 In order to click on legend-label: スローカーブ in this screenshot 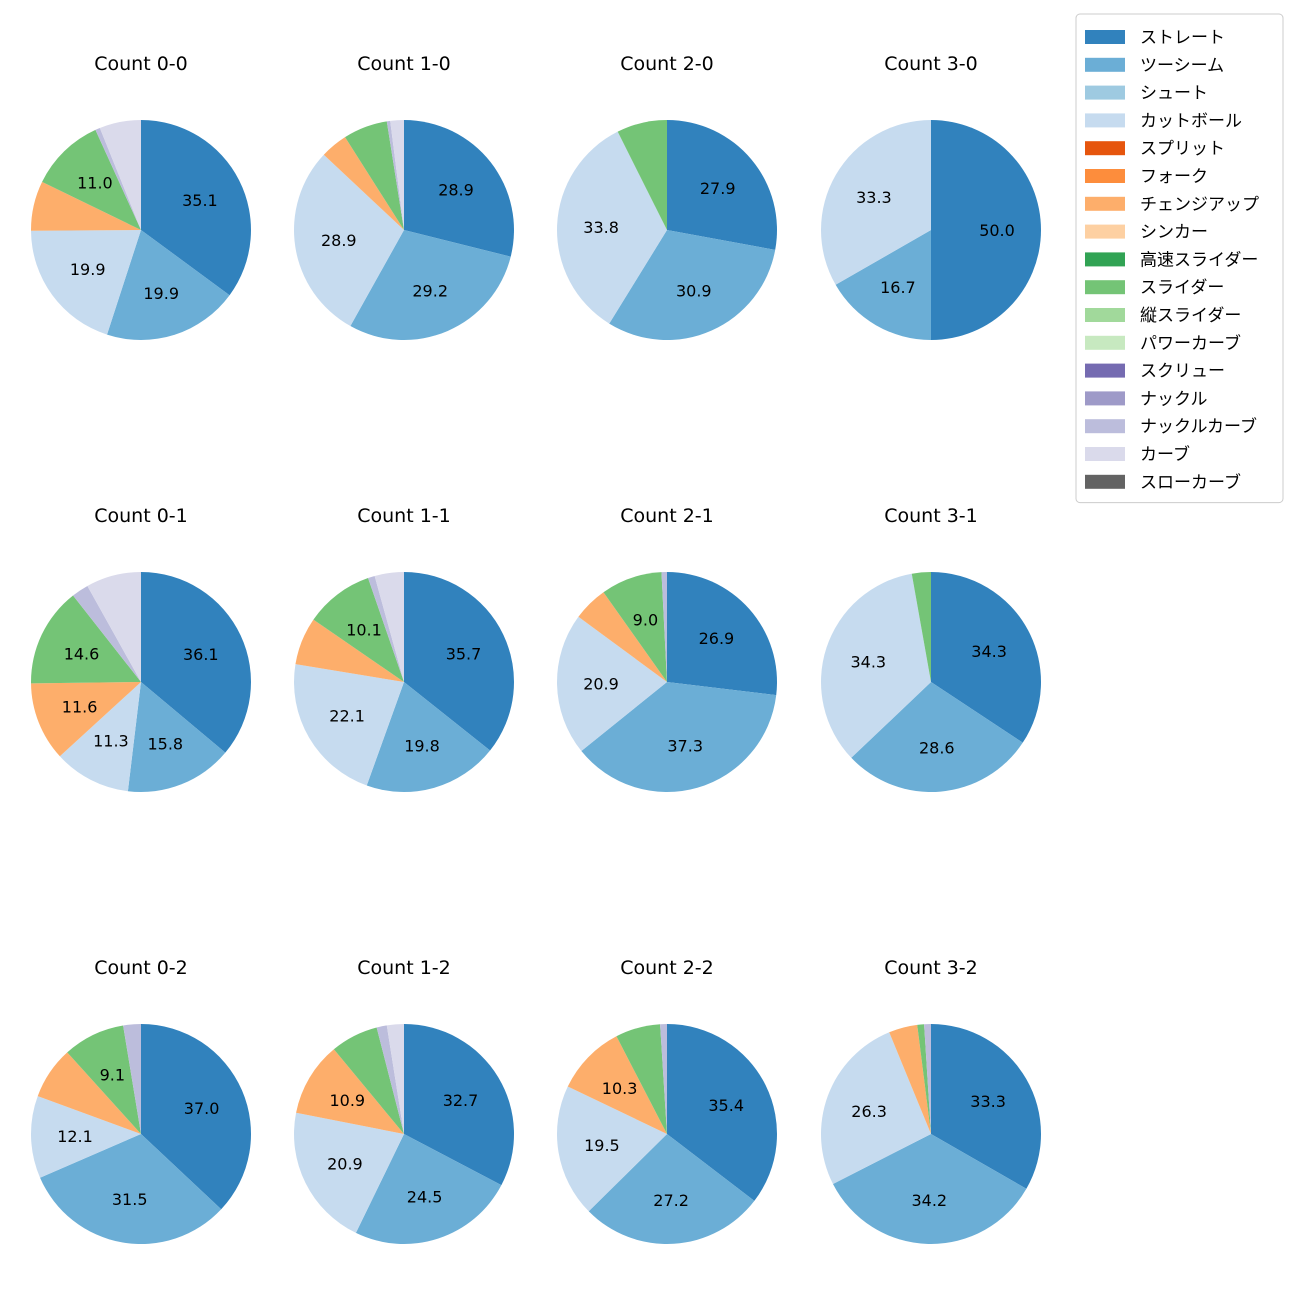, I will do `click(1190, 482)`.